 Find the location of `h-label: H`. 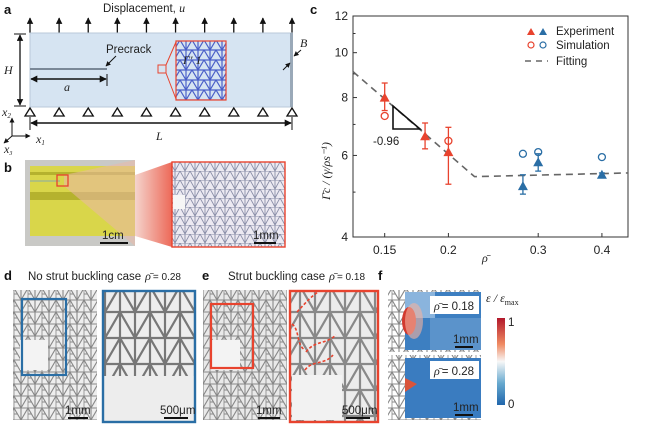

h-label: H is located at coordinates (8, 70).